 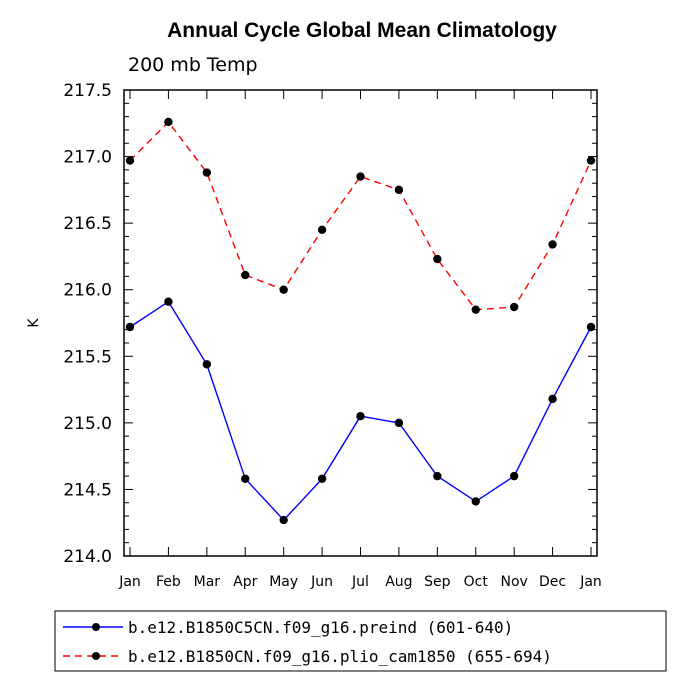 I want to click on y-tick-label: 215.5, so click(x=87, y=357).